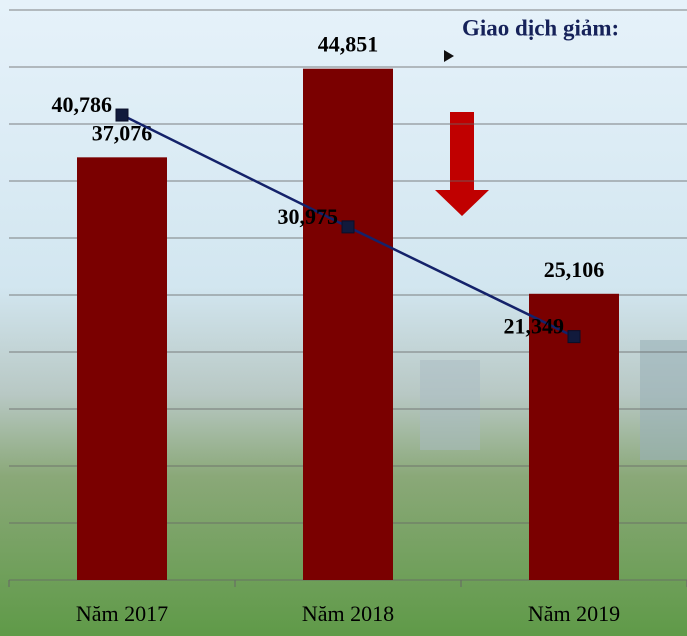  Describe the element at coordinates (449, 56) in the screenshot. I see `bullet-arrow` at that location.